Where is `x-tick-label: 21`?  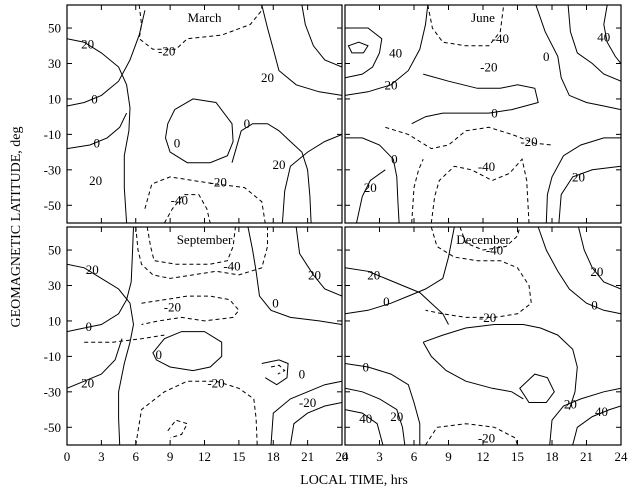 x-tick-label: 21 is located at coordinates (586, 456).